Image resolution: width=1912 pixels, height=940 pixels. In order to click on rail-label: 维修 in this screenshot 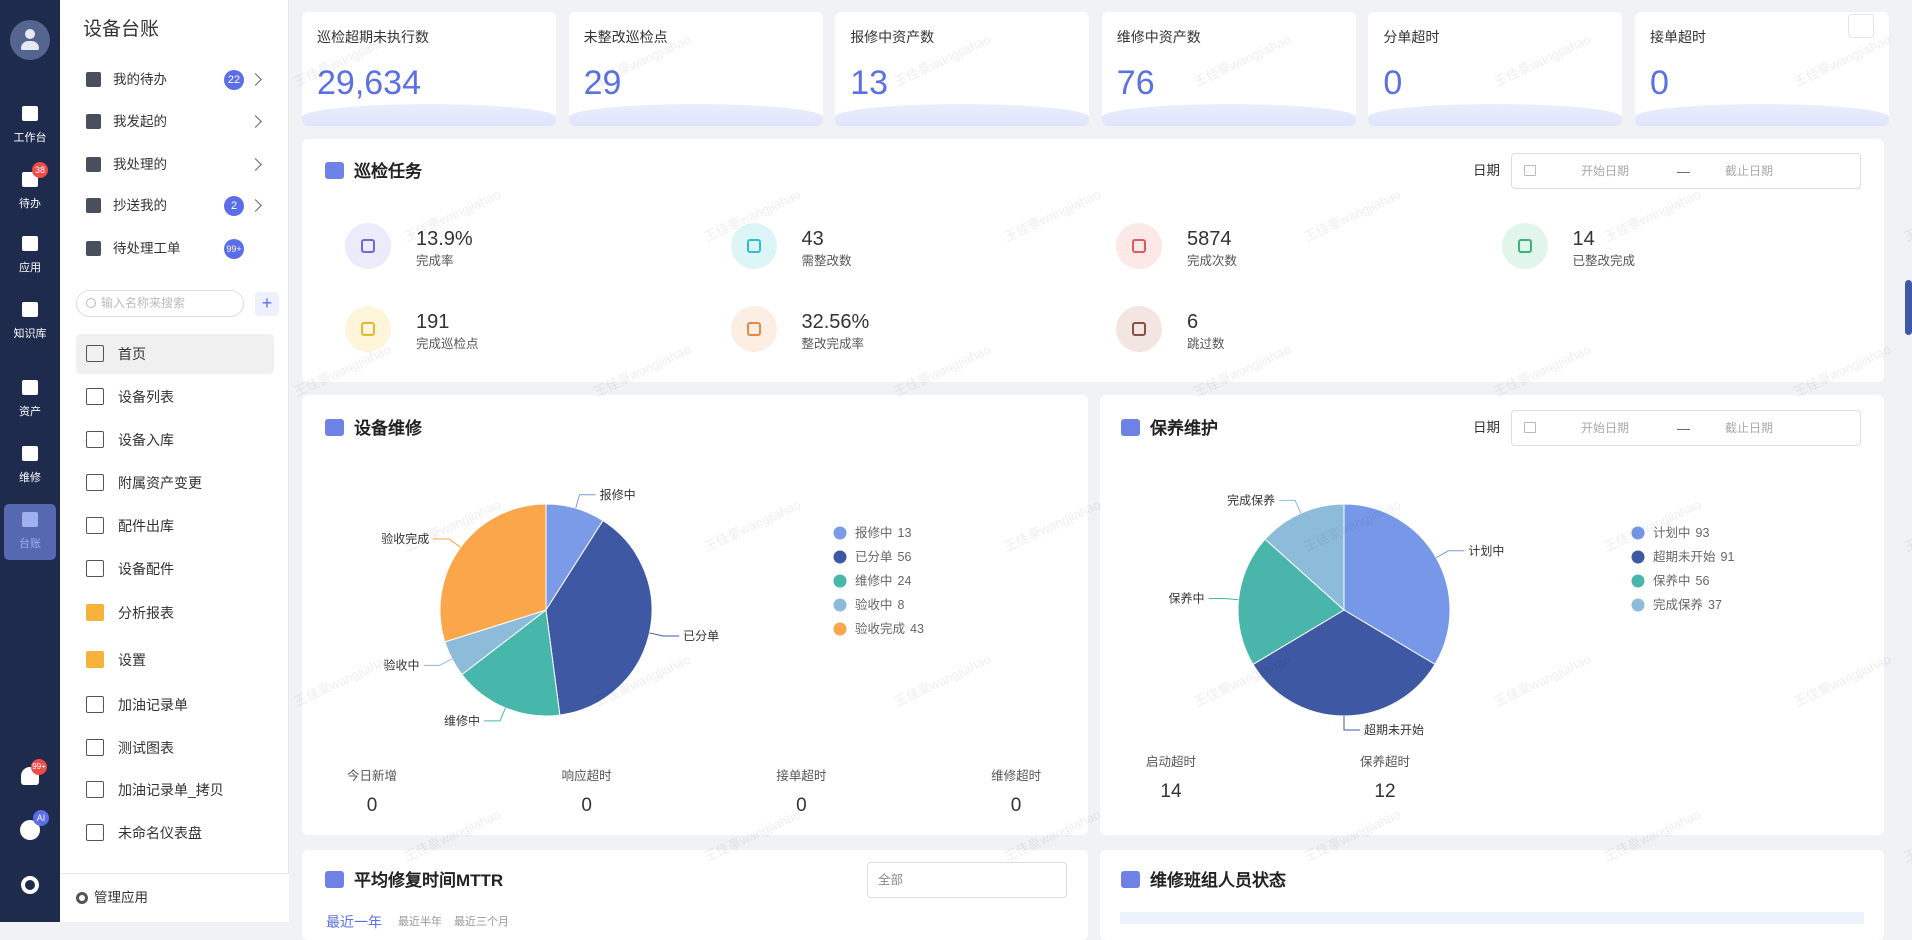, I will do `click(30, 477)`.